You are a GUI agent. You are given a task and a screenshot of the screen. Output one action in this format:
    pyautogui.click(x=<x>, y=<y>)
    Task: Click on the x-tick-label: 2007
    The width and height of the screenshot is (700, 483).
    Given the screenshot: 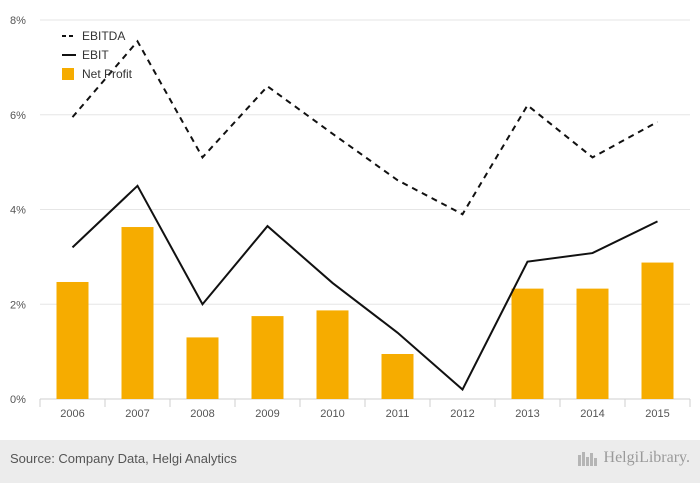 What is the action you would take?
    pyautogui.click(x=137, y=414)
    